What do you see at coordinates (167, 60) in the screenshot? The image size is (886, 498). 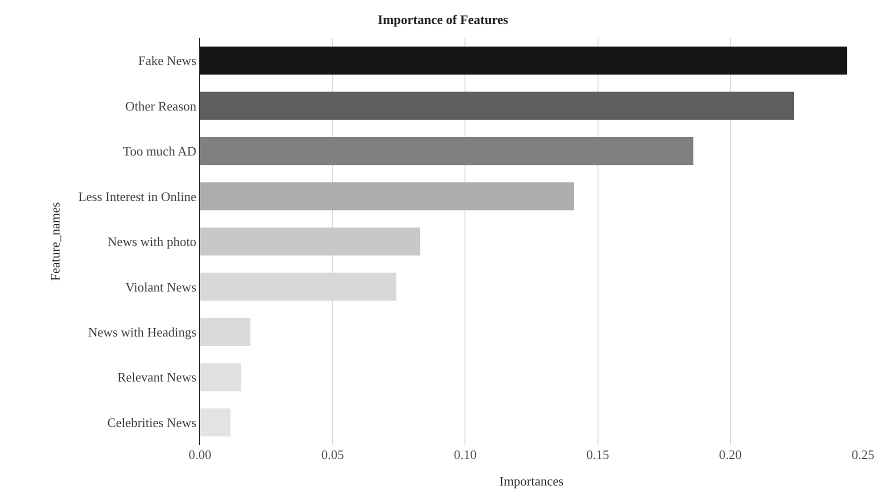 I see `y-tick-label: Fake News` at bounding box center [167, 60].